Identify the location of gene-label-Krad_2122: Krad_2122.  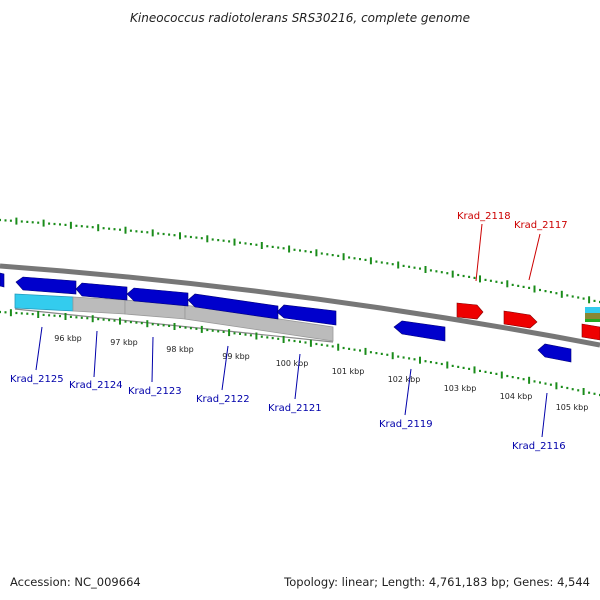
(223, 399).